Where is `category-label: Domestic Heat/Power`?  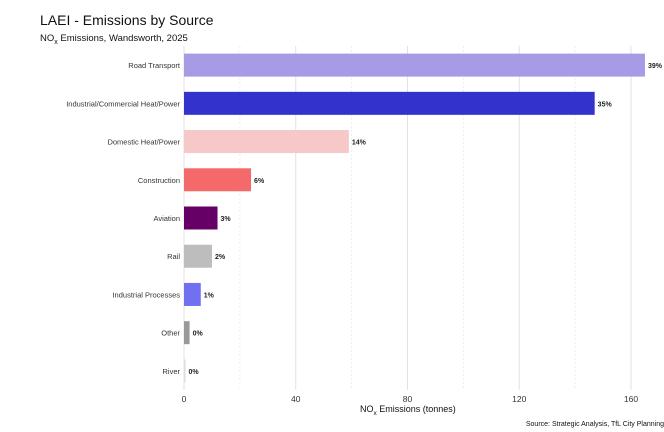
category-label: Domestic Heat/Power is located at coordinates (143, 142).